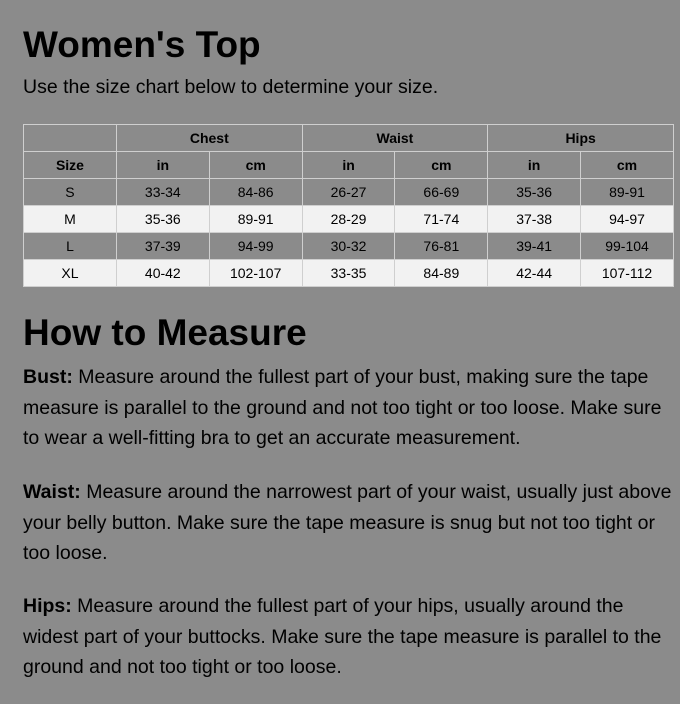  I want to click on waist-label: Waist:, so click(52, 492).